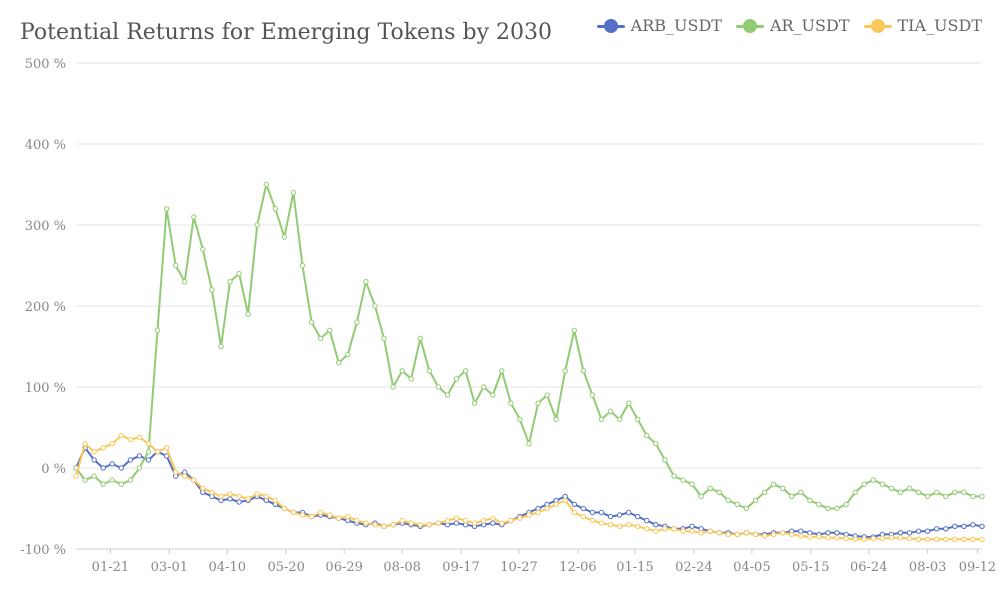 This screenshot has width=1000, height=600. I want to click on x-tick-label: 06-29, so click(343, 567).